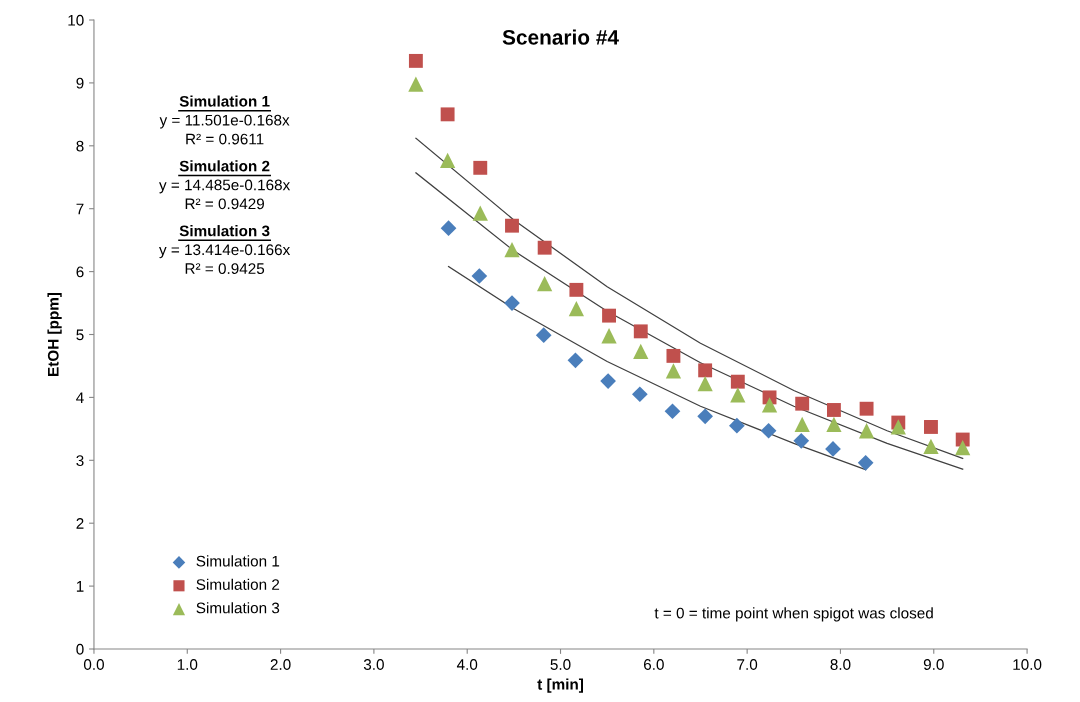 The image size is (1080, 702). I want to click on y-tick-label: 2, so click(80, 523).